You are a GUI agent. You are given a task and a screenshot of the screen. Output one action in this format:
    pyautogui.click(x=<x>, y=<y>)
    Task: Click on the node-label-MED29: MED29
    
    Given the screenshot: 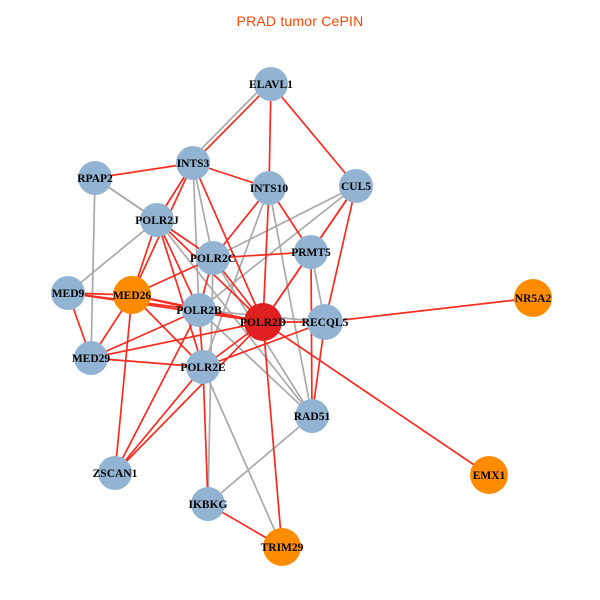 What is the action you would take?
    pyautogui.click(x=91, y=359)
    